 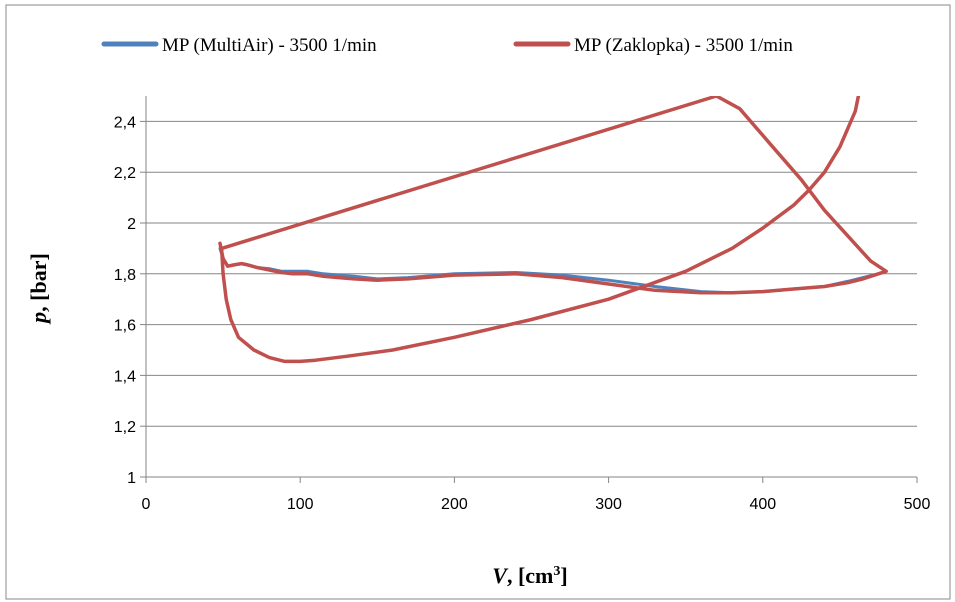 What do you see at coordinates (608, 504) in the screenshot?
I see `x-tick-label: 300` at bounding box center [608, 504].